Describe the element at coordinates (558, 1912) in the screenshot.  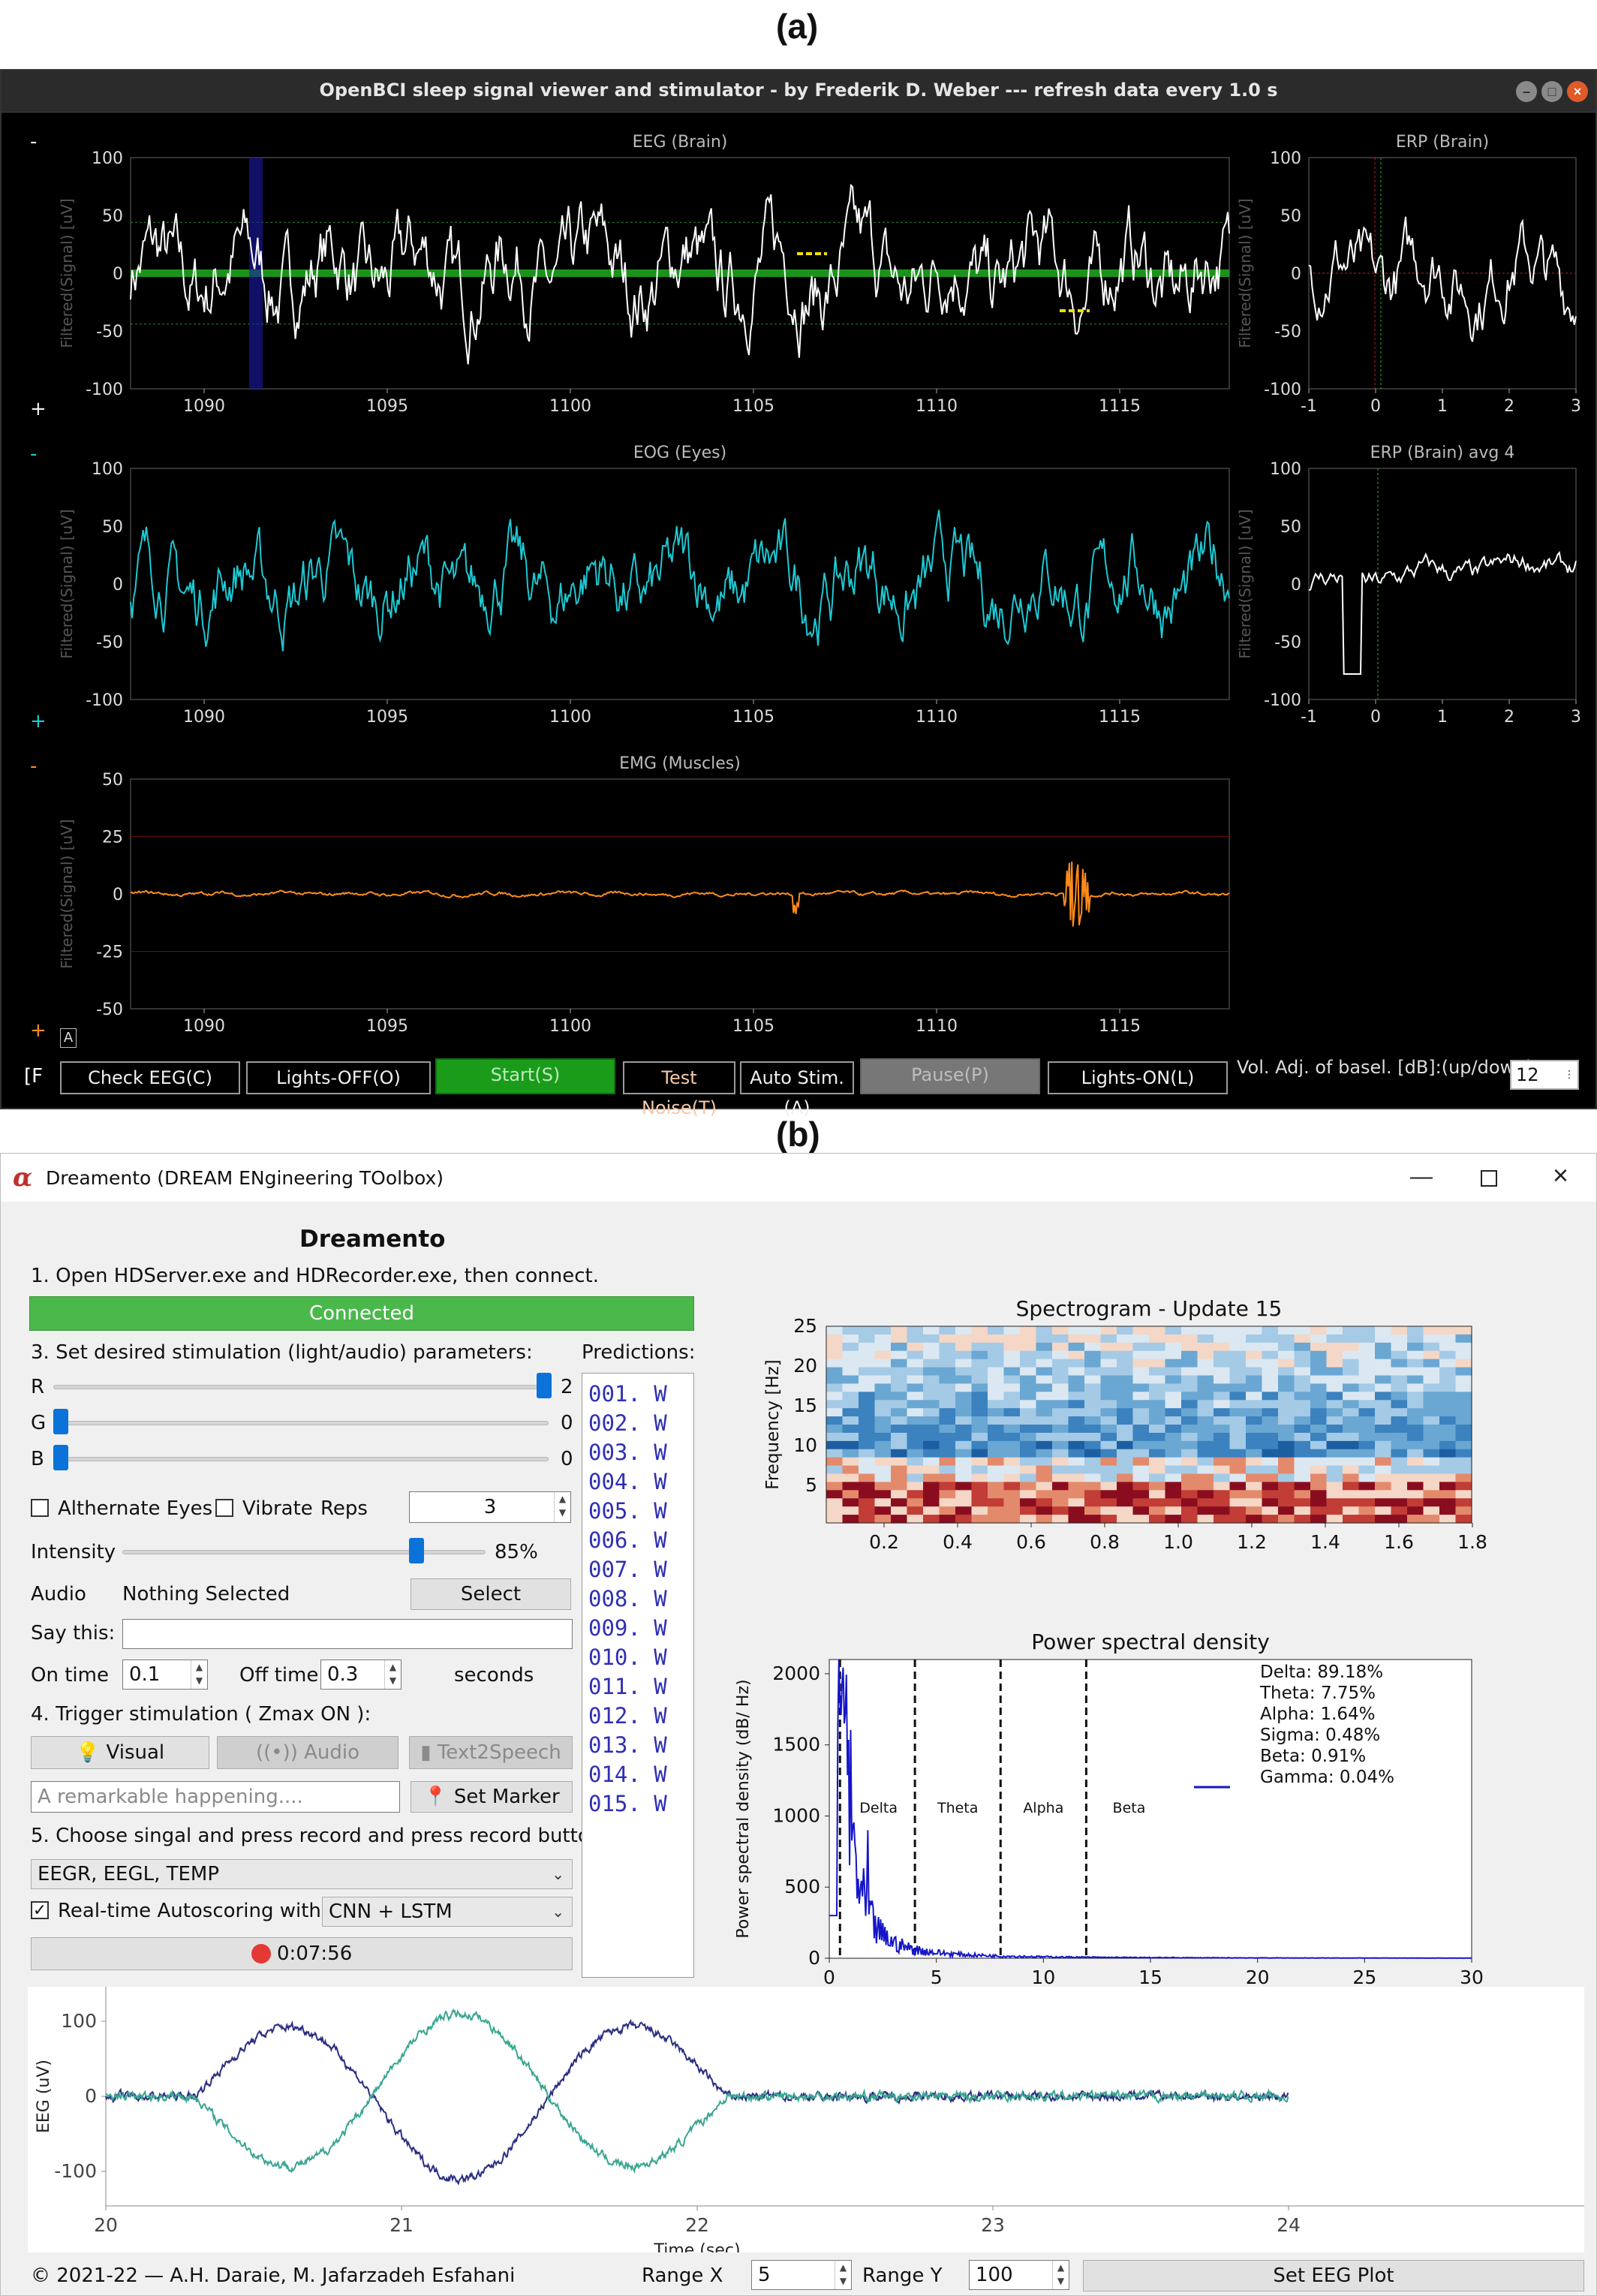
I see `chevron-down-icon: ⌄` at that location.